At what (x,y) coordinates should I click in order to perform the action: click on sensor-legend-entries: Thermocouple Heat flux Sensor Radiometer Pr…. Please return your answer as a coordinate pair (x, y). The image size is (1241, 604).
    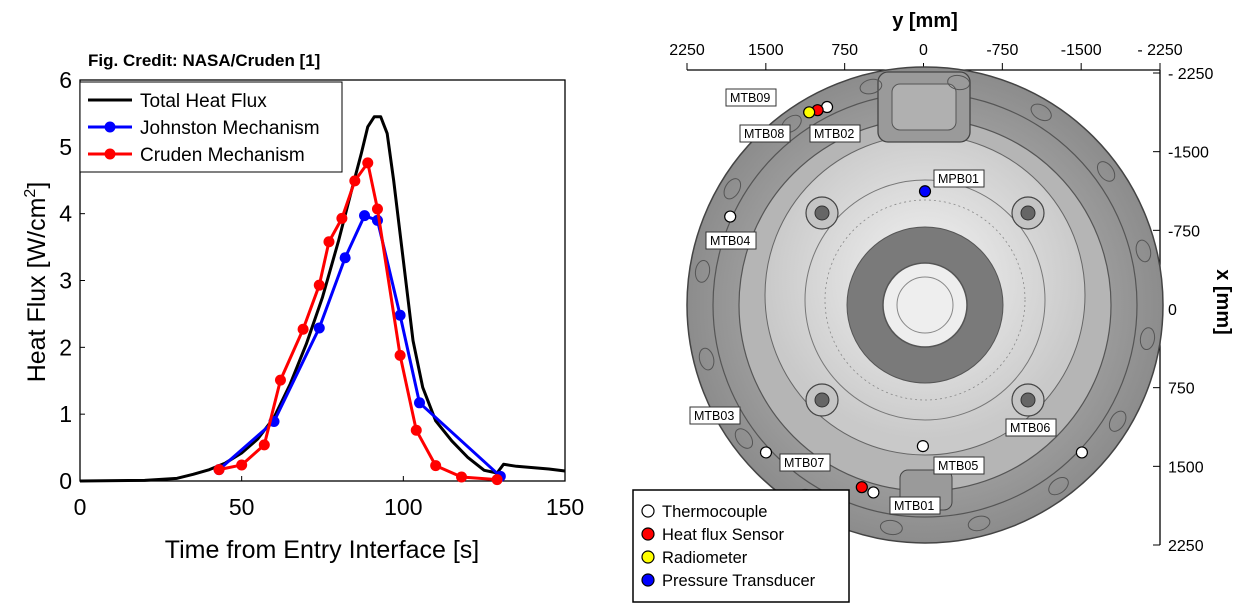
    Looking at the image, I should click on (728, 546).